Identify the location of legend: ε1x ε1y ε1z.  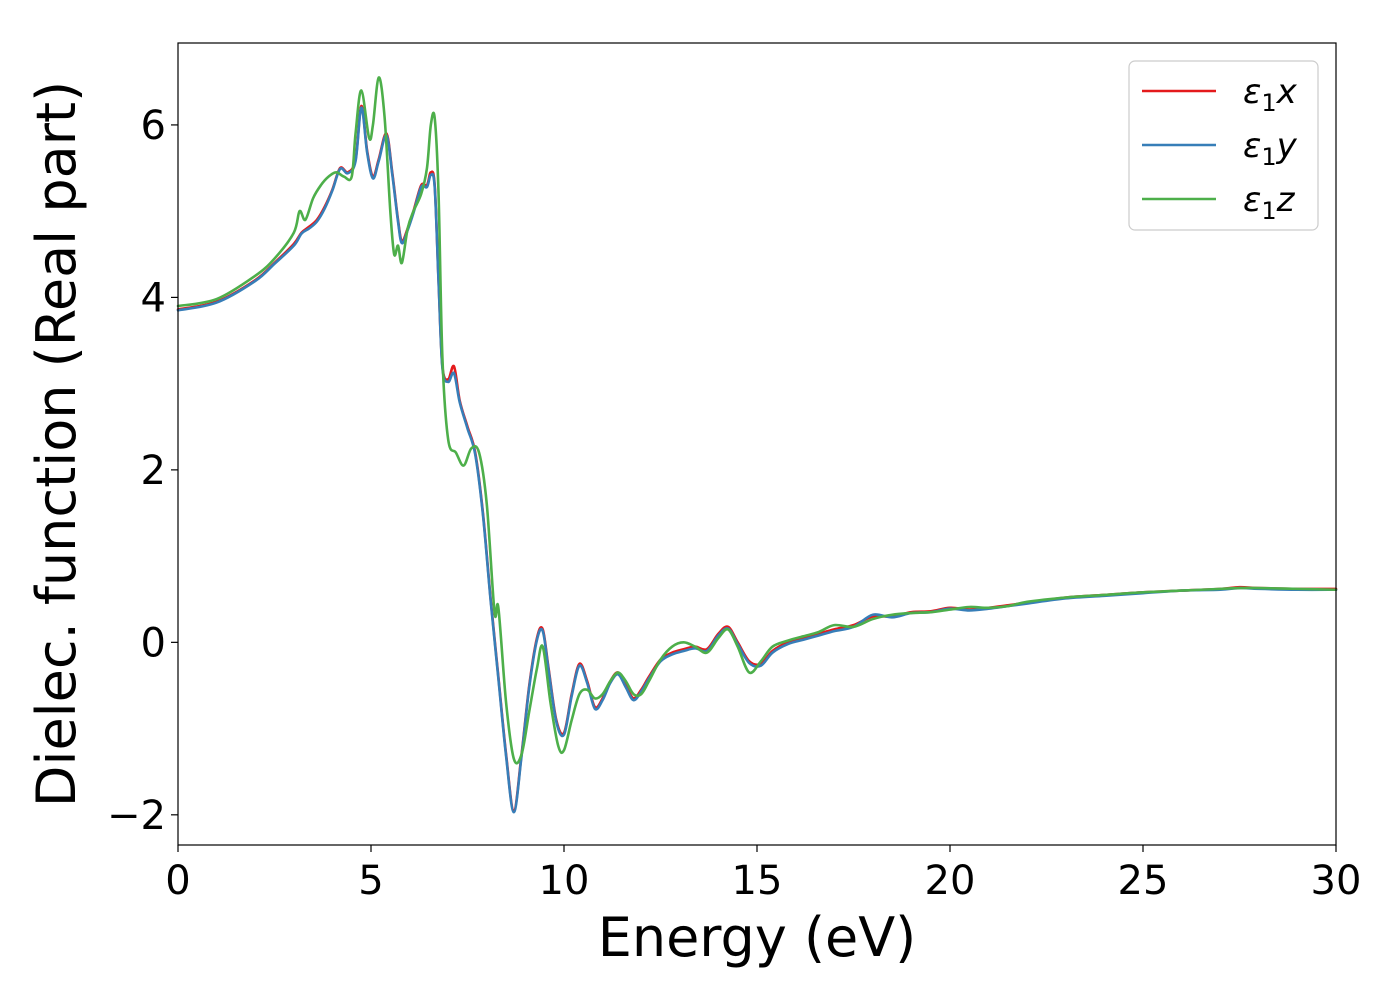
(1223, 145).